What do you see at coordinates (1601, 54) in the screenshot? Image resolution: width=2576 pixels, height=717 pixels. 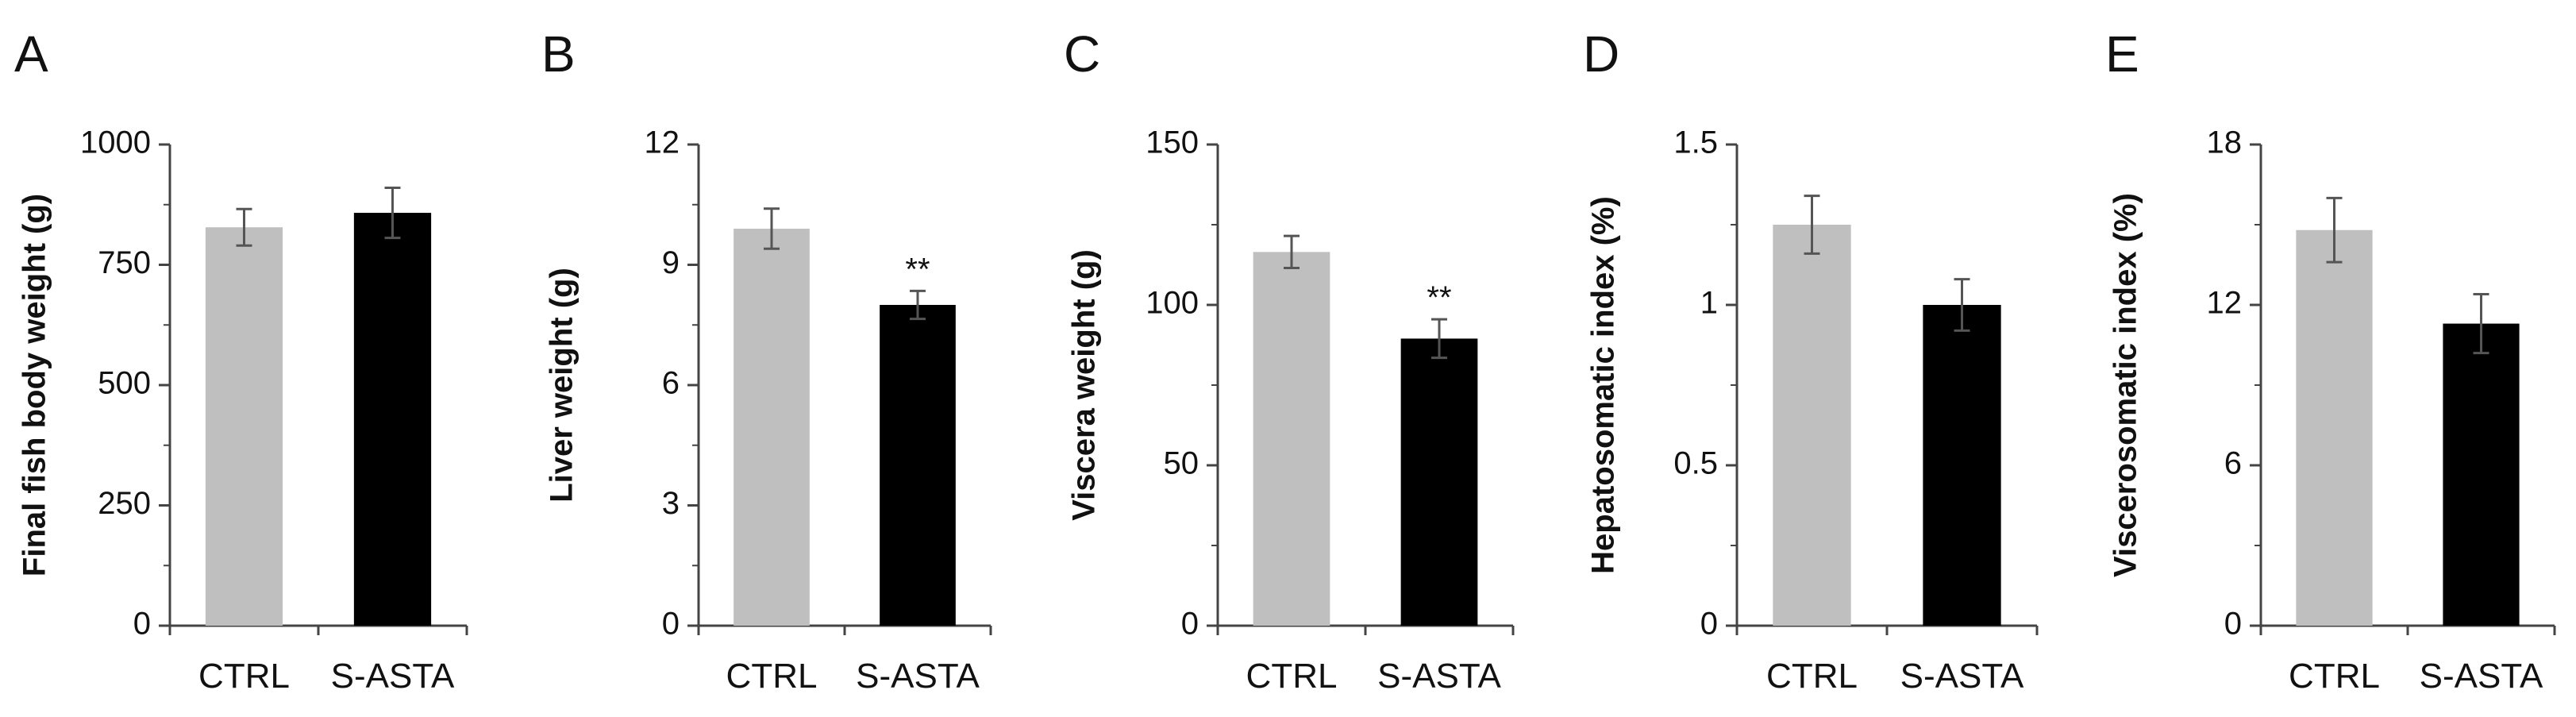 I see `panel-letter: D` at bounding box center [1601, 54].